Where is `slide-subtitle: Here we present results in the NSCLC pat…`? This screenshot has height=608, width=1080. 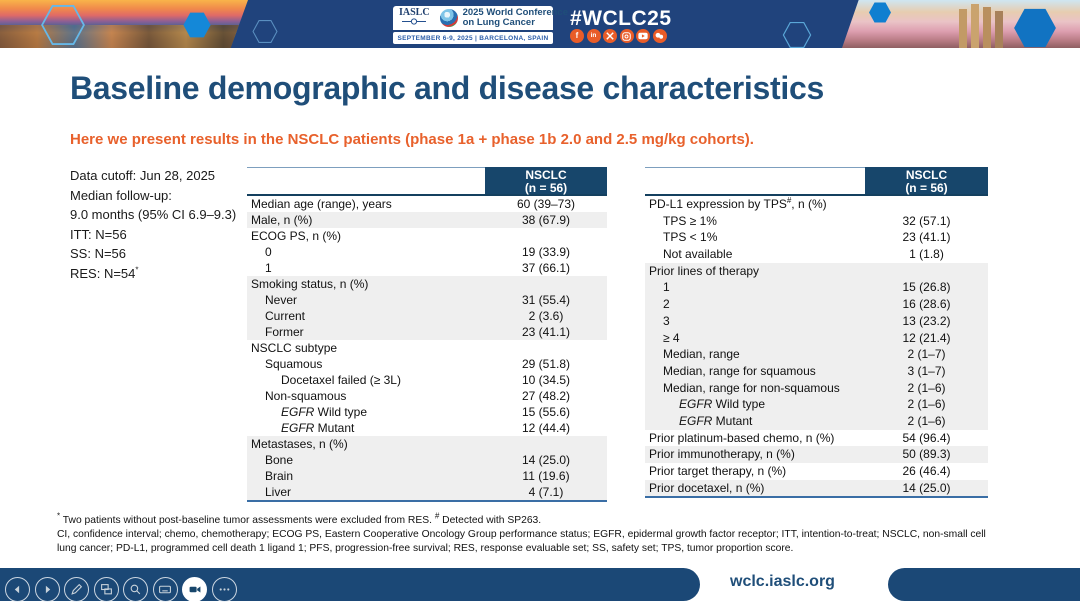
slide-subtitle: Here we present results in the NSCLC pat… is located at coordinates (412, 139).